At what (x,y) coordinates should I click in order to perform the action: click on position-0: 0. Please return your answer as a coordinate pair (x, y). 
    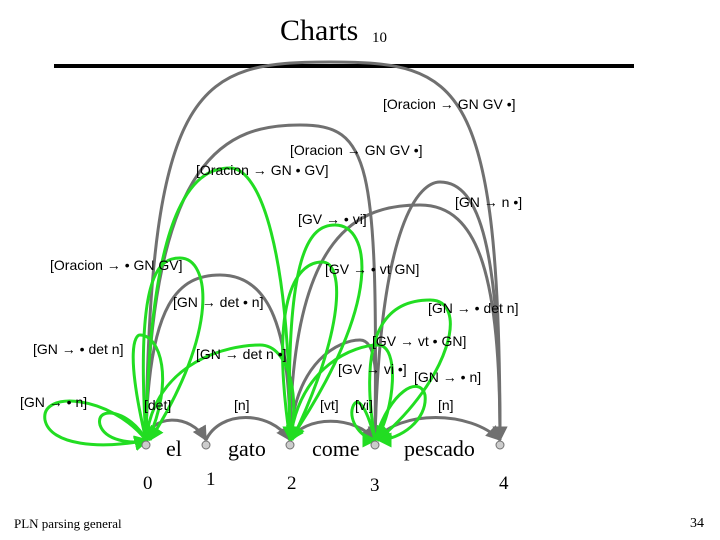
    Looking at the image, I should click on (148, 483).